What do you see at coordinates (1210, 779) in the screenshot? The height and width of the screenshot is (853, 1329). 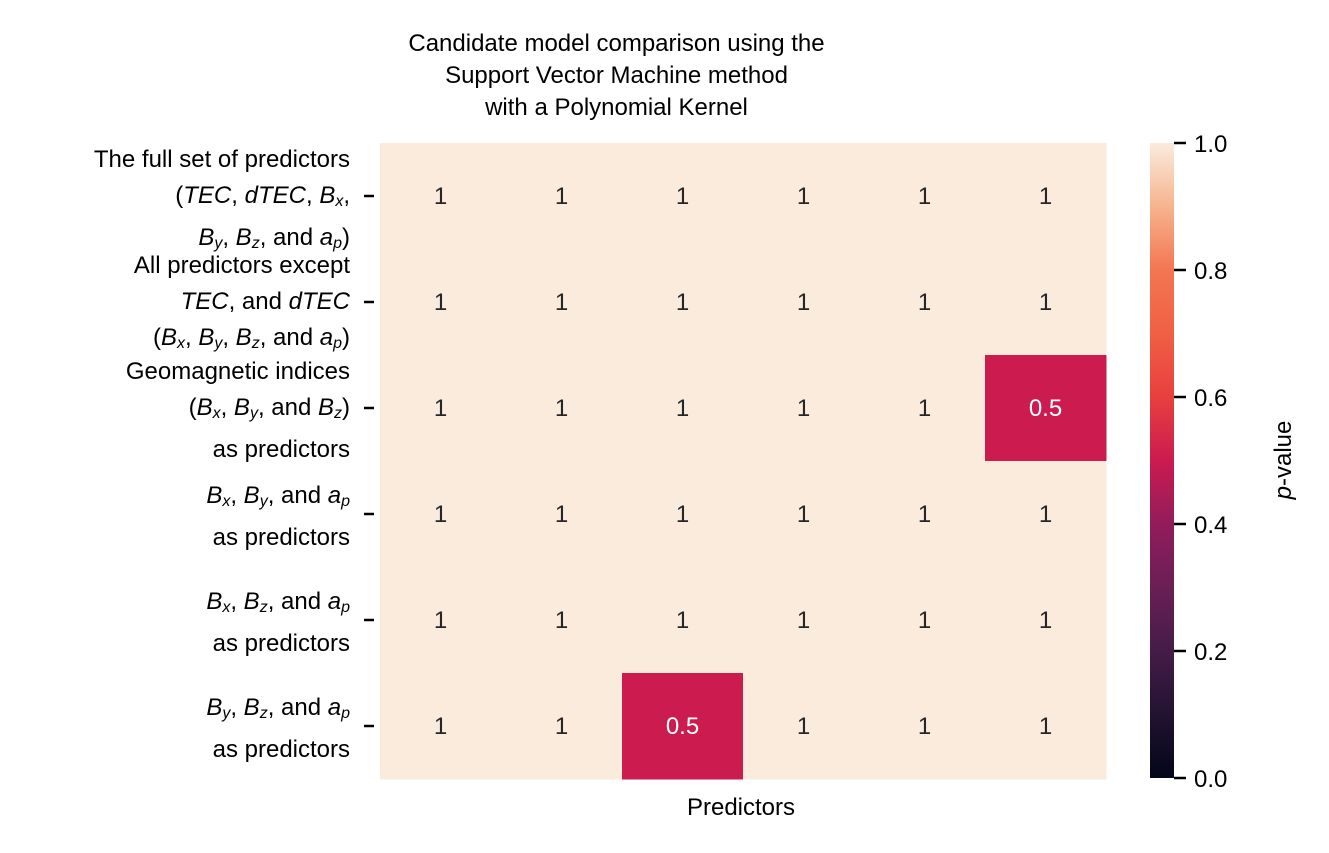 I see `colorbar-tick-label: 0.0` at bounding box center [1210, 779].